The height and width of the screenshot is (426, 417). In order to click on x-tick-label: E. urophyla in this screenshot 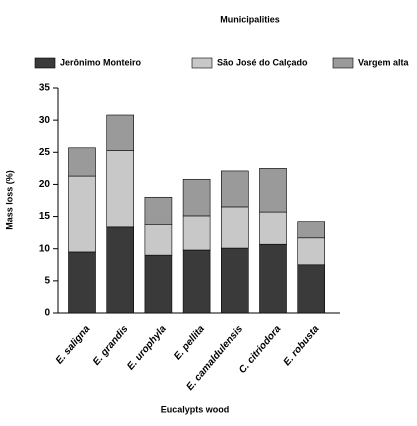, I will do `click(147, 347)`.